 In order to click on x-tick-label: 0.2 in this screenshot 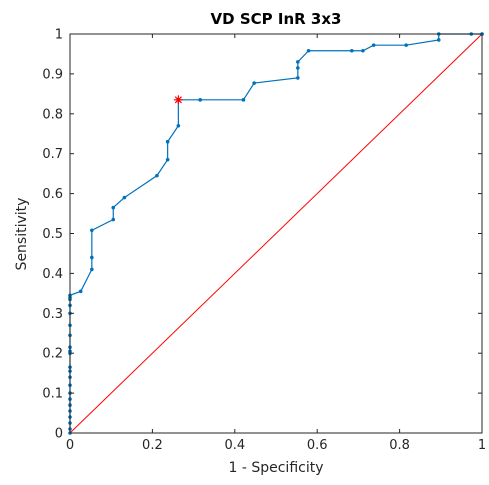, I will do `click(152, 445)`.